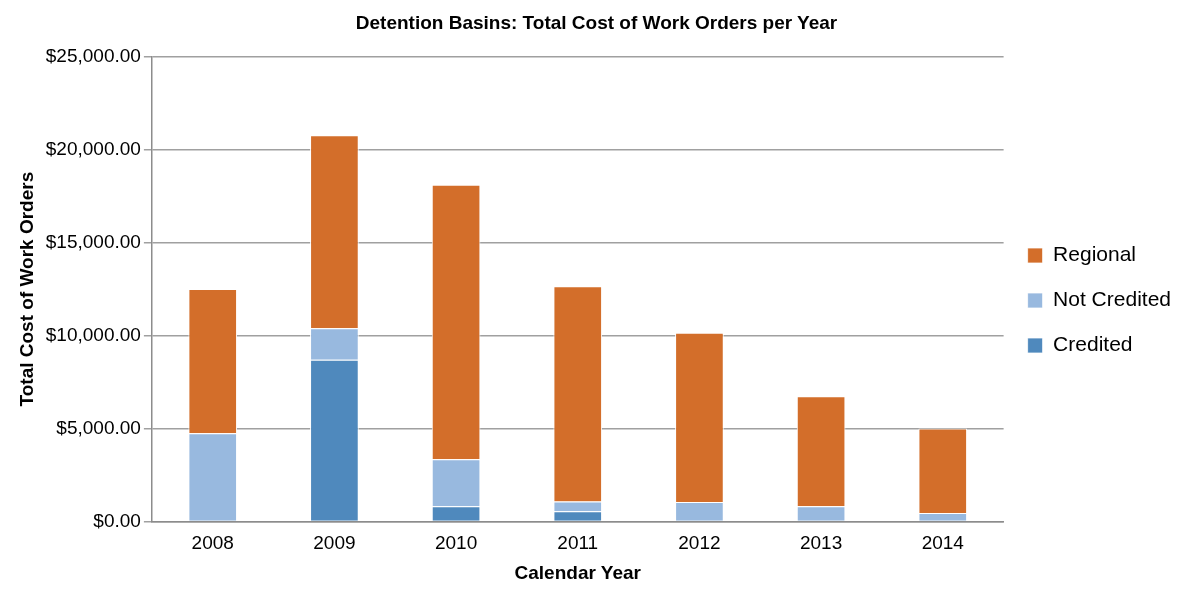 The height and width of the screenshot is (601, 1193). Describe the element at coordinates (578, 572) in the screenshot. I see `x-axis-title: Calendar Year` at that location.